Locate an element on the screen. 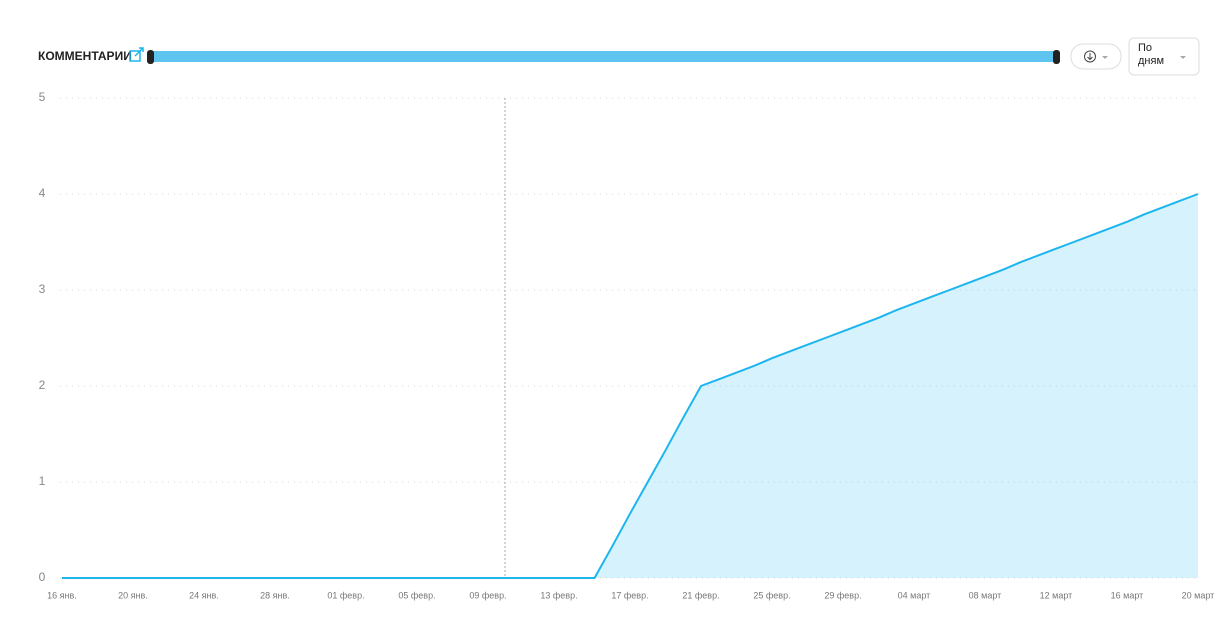 The image size is (1222, 629). y-tick-label: 4 is located at coordinates (42, 193).